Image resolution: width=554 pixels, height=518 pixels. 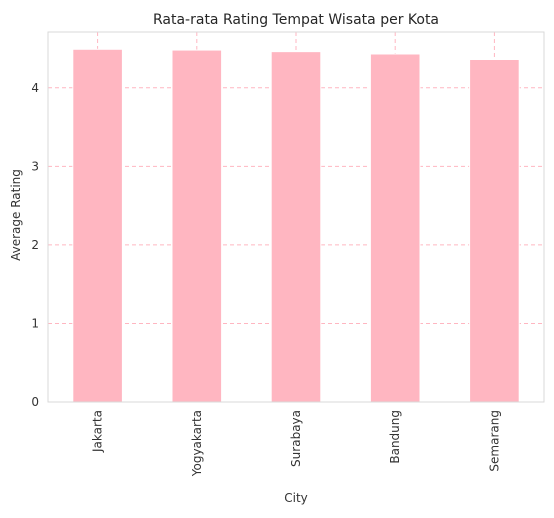 What do you see at coordinates (395, 437) in the screenshot?
I see `x-tick-label: Bandung` at bounding box center [395, 437].